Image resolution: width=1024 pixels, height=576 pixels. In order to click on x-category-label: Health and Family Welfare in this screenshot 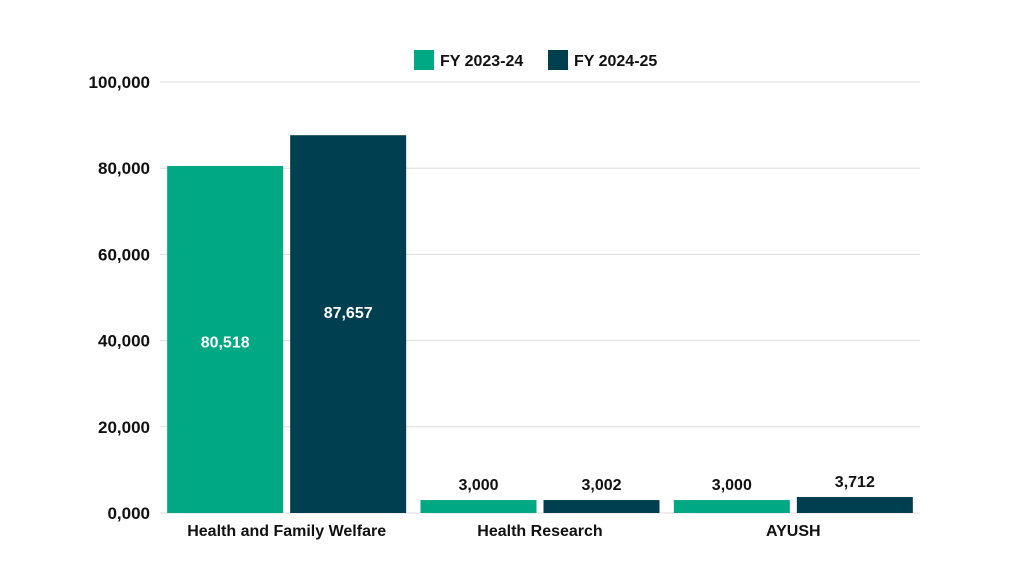, I will do `click(286, 531)`.